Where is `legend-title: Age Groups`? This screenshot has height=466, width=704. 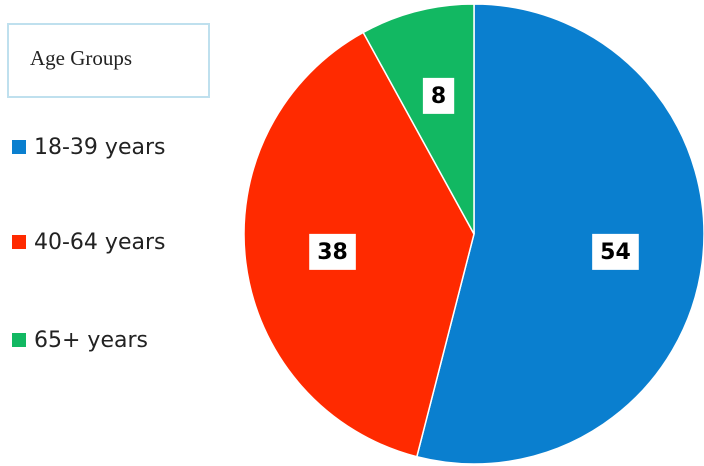 legend-title: Age Groups is located at coordinates (81, 58).